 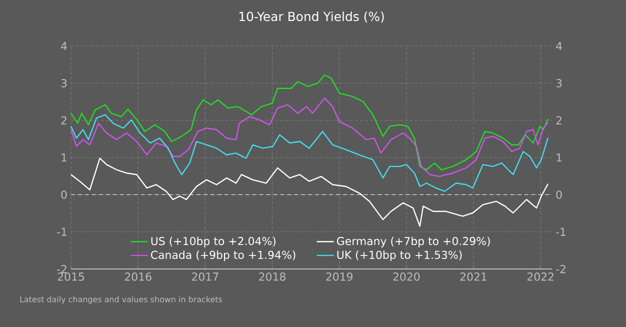 I want to click on x-tick-label: 2021, so click(x=473, y=276).